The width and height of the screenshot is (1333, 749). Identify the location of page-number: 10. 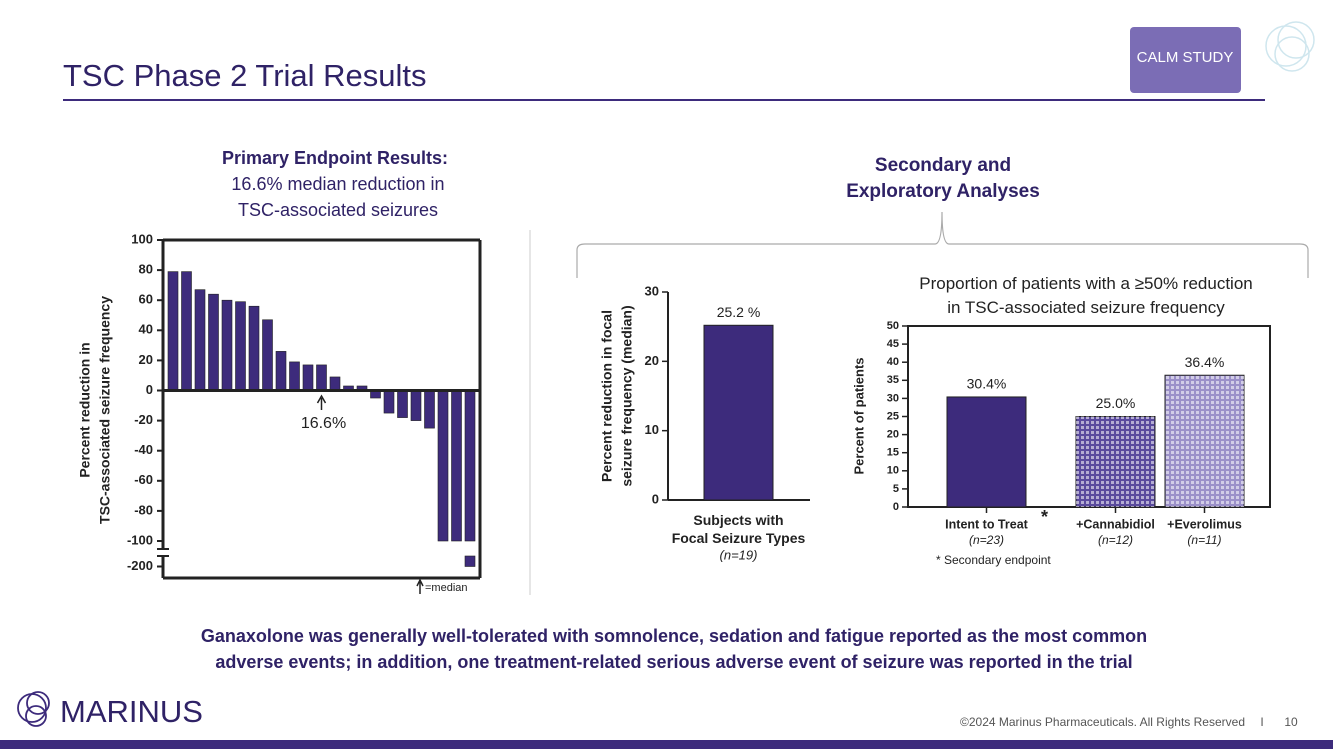
(1291, 722).